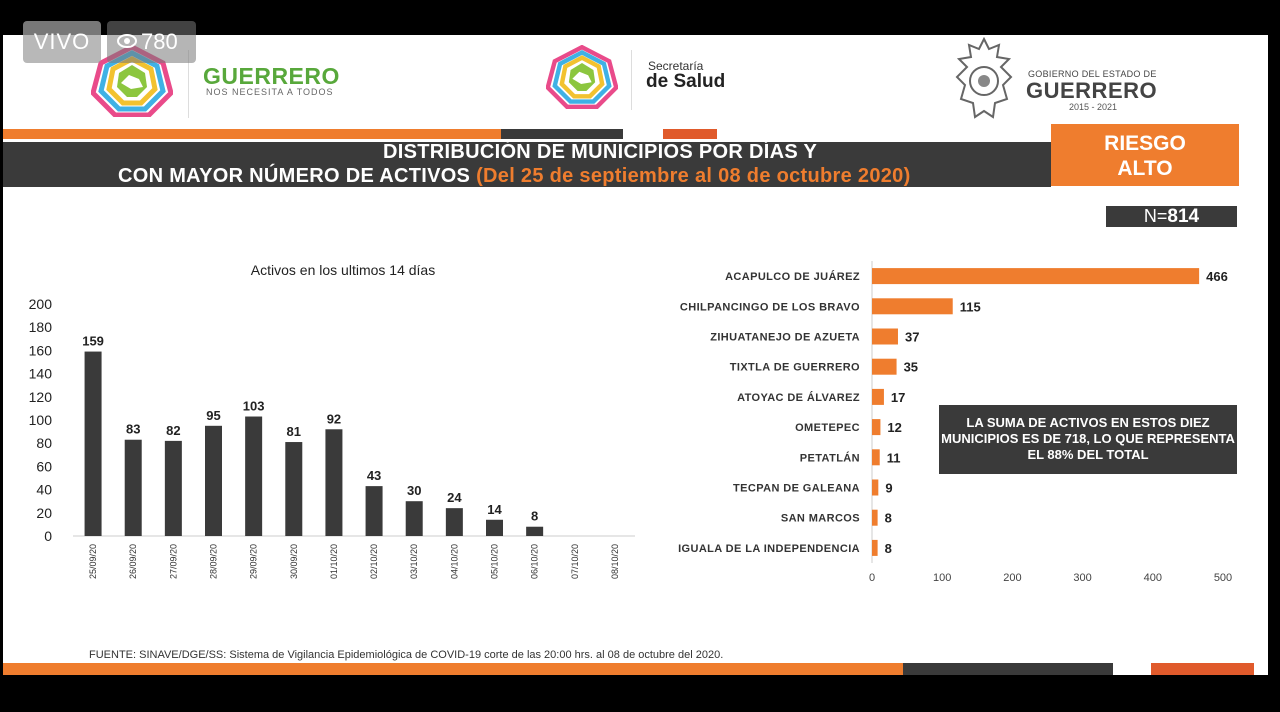 The width and height of the screenshot is (1280, 712). I want to click on y-tick-label: 160, so click(41, 350).